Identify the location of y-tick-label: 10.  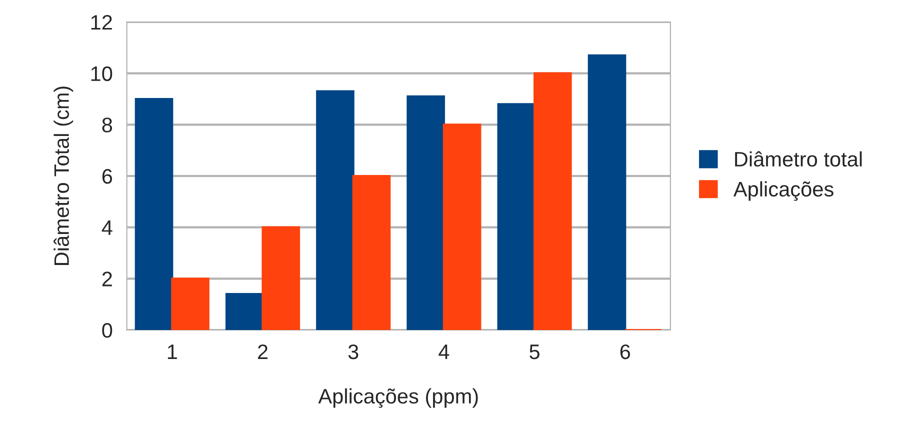
(101, 74).